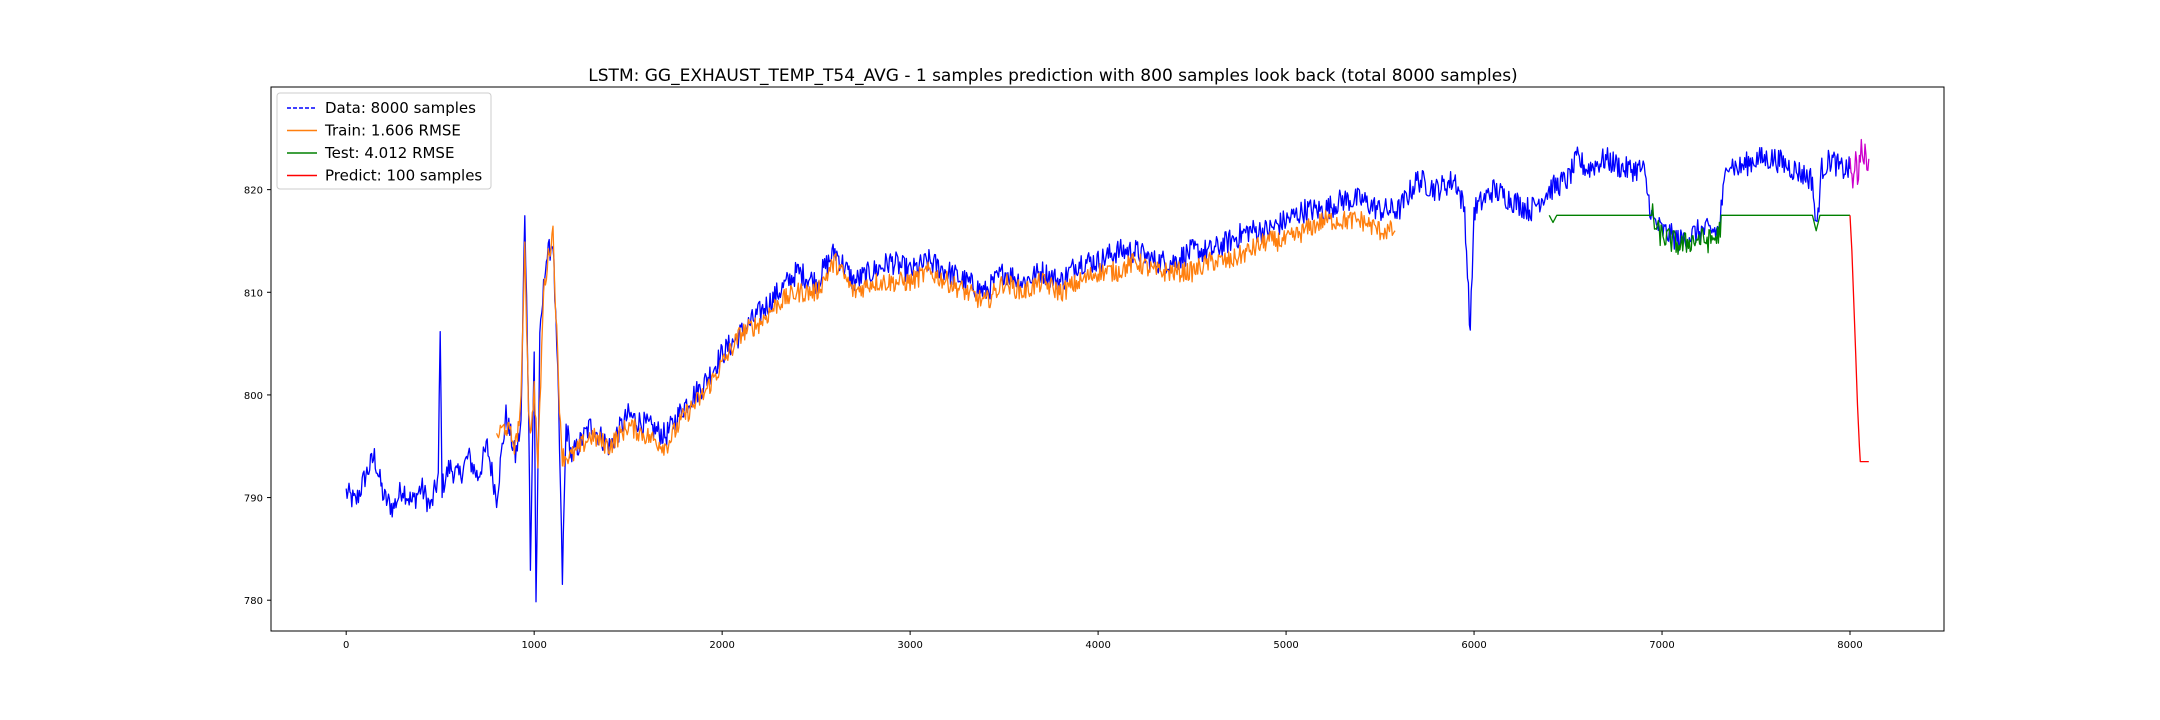 The width and height of the screenshot is (2160, 720). What do you see at coordinates (1849, 645) in the screenshot?
I see `x-tick-label-8: 8000` at bounding box center [1849, 645].